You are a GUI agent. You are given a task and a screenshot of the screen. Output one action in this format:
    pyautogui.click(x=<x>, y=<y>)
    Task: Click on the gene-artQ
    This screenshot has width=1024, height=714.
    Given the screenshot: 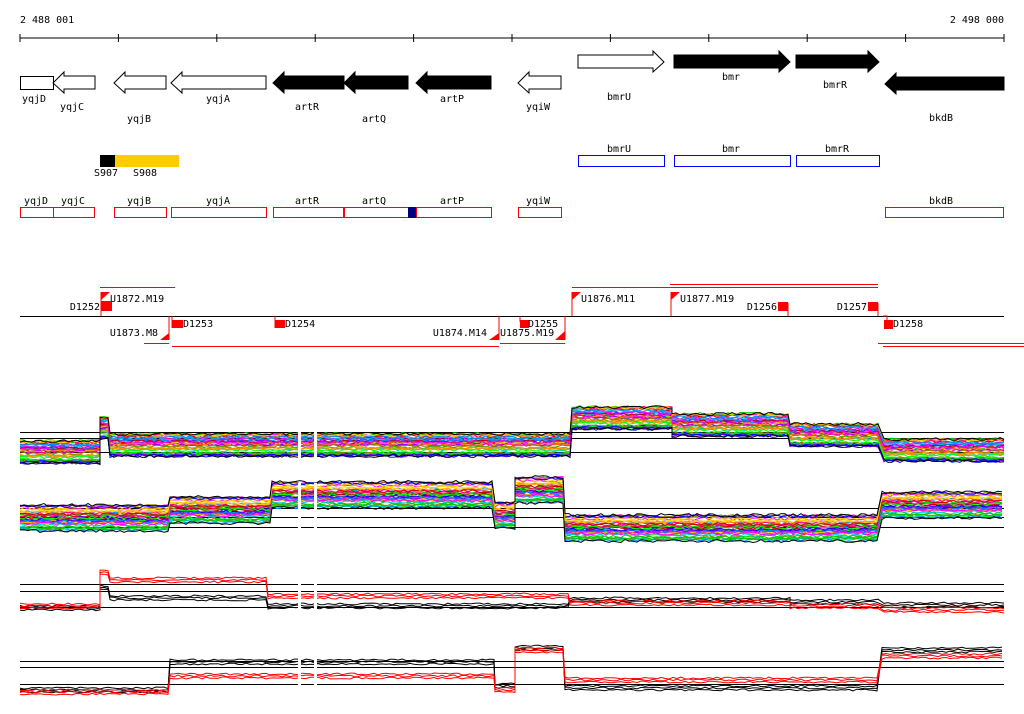 What is the action you would take?
    pyautogui.click(x=376, y=82)
    